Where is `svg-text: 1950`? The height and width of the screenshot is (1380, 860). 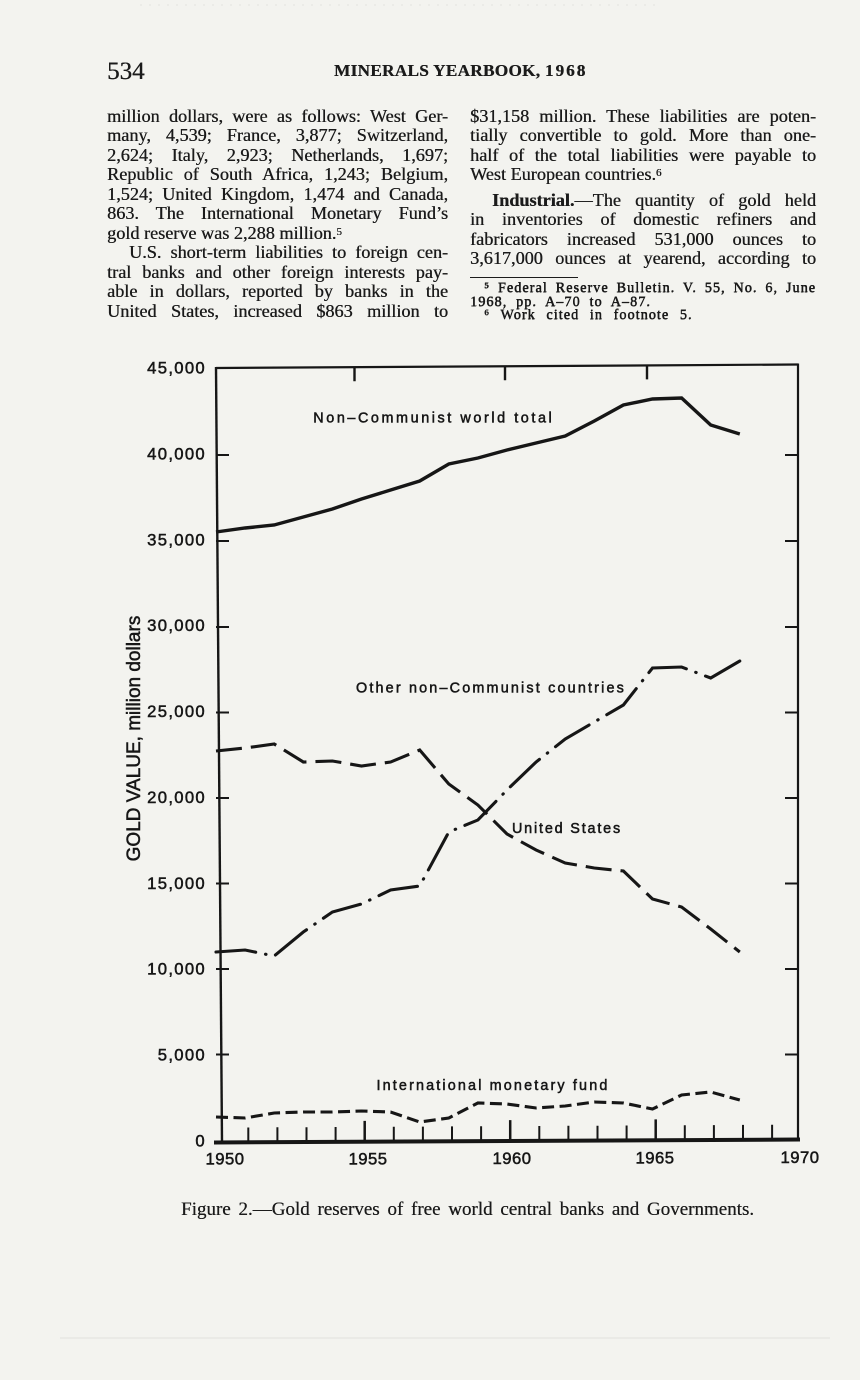 svg-text: 1950 is located at coordinates (224, 1159).